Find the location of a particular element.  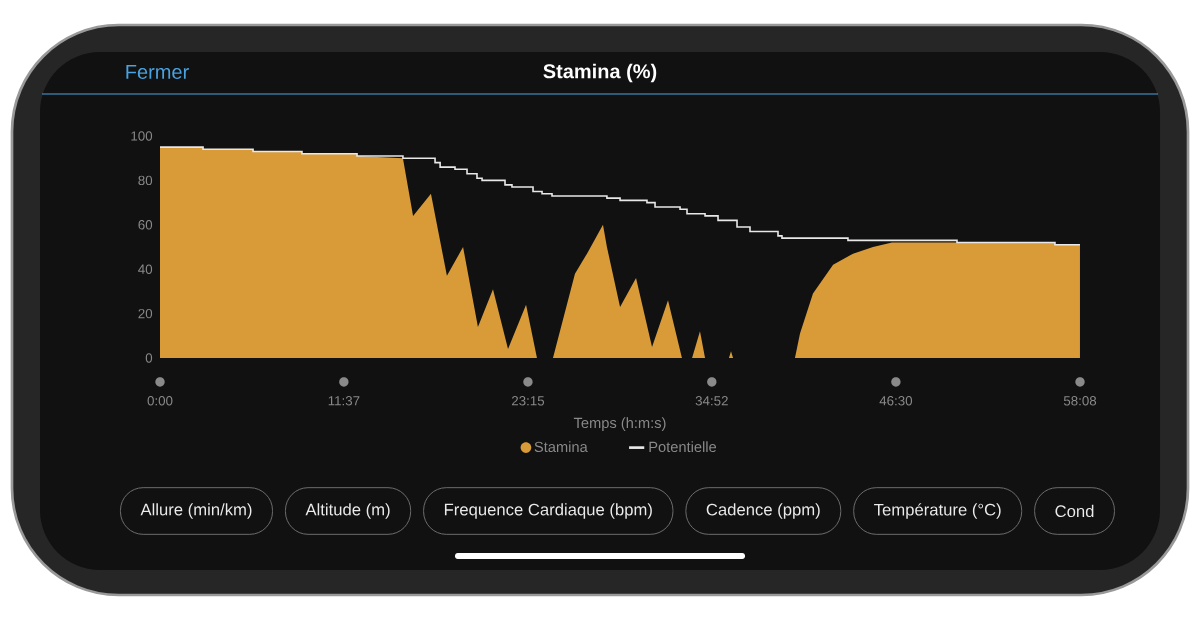

legend-label: Stamina is located at coordinates (561, 447).